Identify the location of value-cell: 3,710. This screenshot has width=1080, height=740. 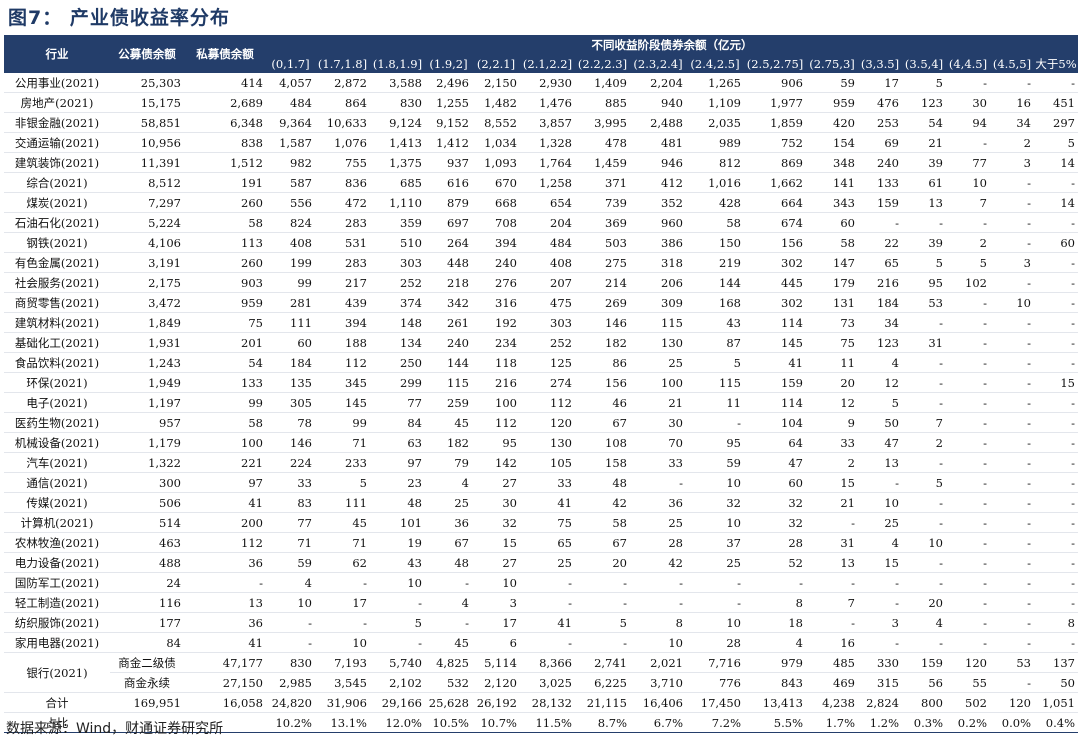
(658, 682).